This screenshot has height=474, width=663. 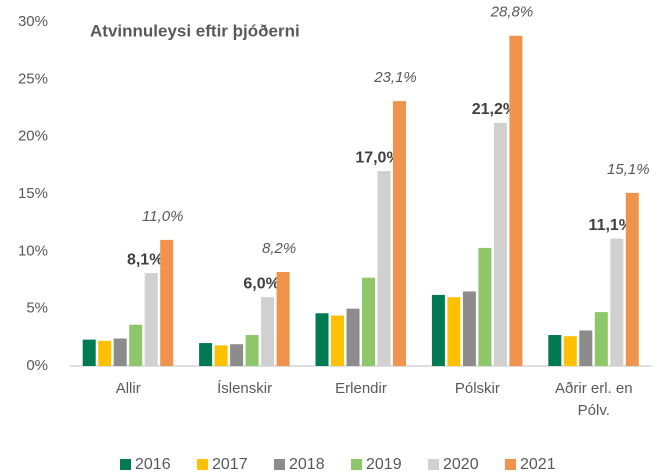 I want to click on data-label: 6,0%, so click(x=261, y=283).